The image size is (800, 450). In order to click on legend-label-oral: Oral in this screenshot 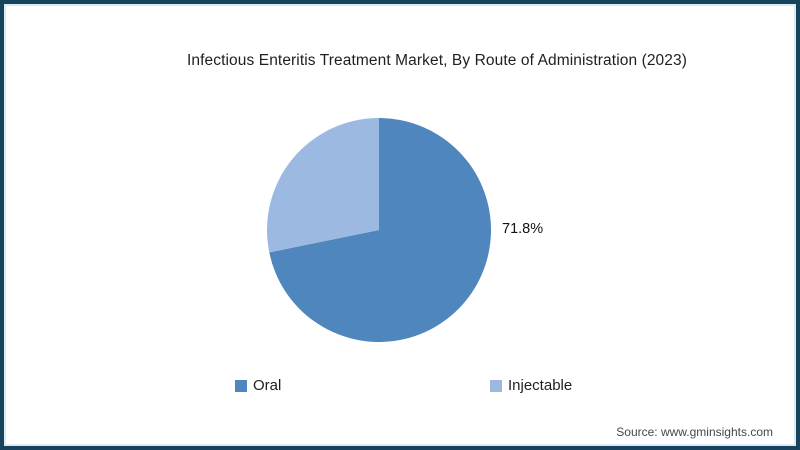, I will do `click(267, 385)`.